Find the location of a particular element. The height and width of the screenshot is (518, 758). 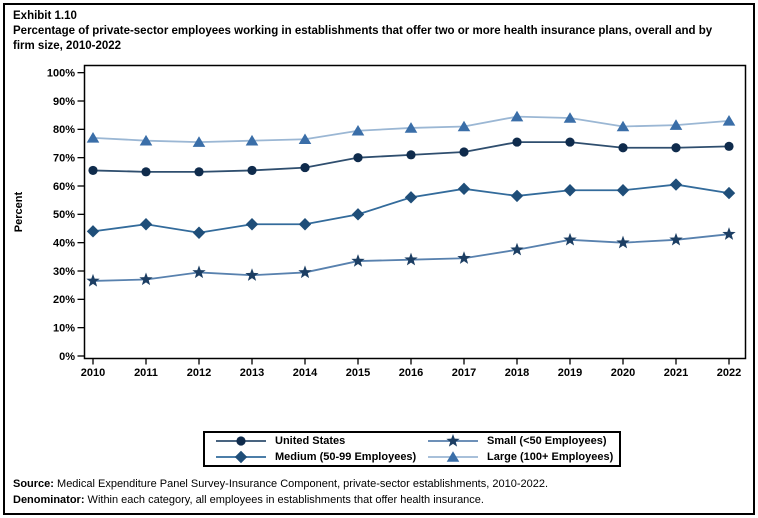

x-tick-label: 2017 is located at coordinates (464, 373).